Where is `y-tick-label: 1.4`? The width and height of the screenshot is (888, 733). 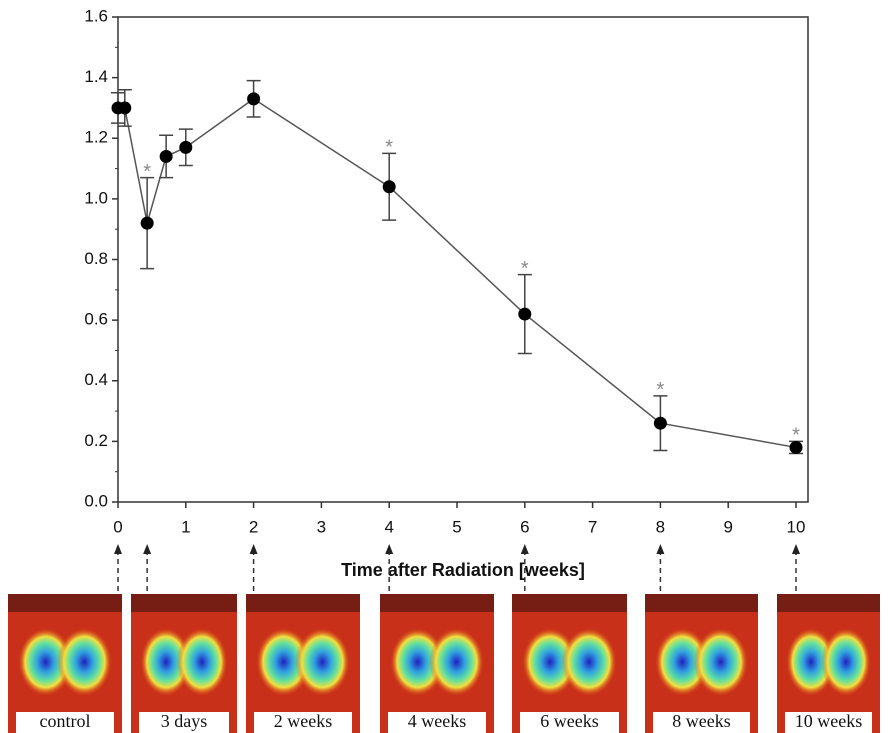 y-tick-label: 1.4 is located at coordinates (96, 76).